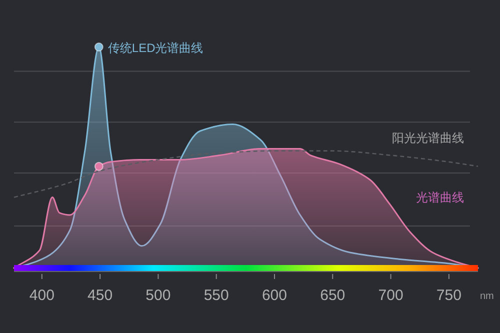 The image size is (500, 333). I want to click on x-tick-label: 700, so click(391, 295).